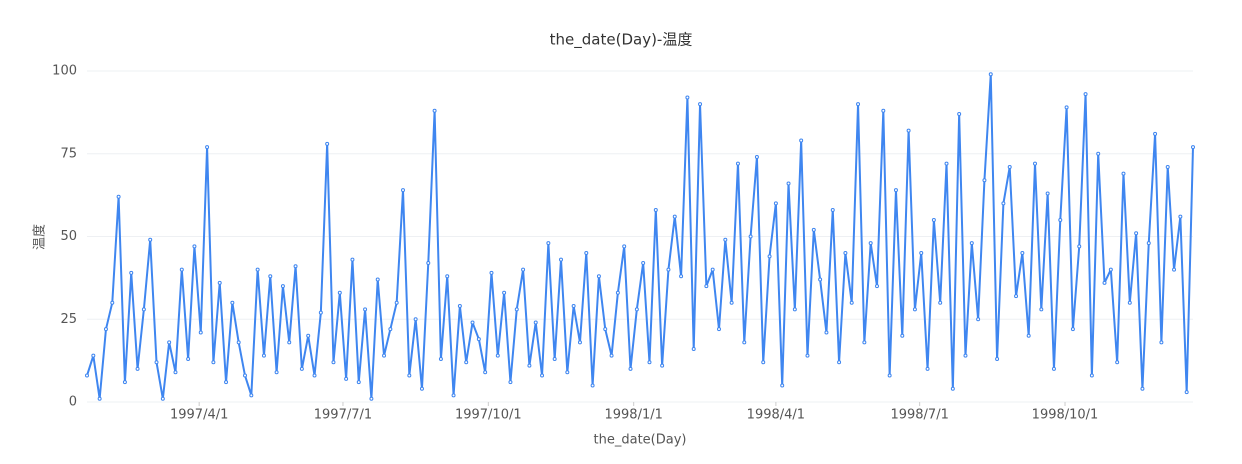 The image size is (1242, 464). I want to click on x-axis-label: the_date(Day), so click(640, 440).